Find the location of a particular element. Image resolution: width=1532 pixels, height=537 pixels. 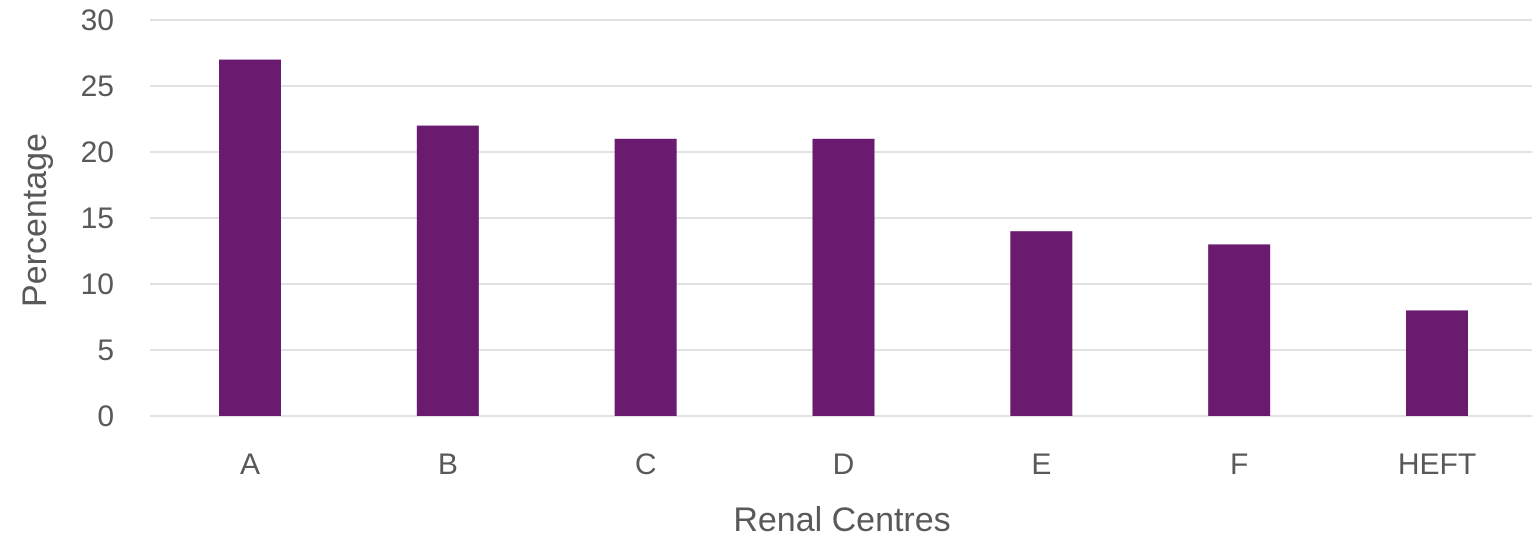

x-tick-label: D is located at coordinates (844, 464).